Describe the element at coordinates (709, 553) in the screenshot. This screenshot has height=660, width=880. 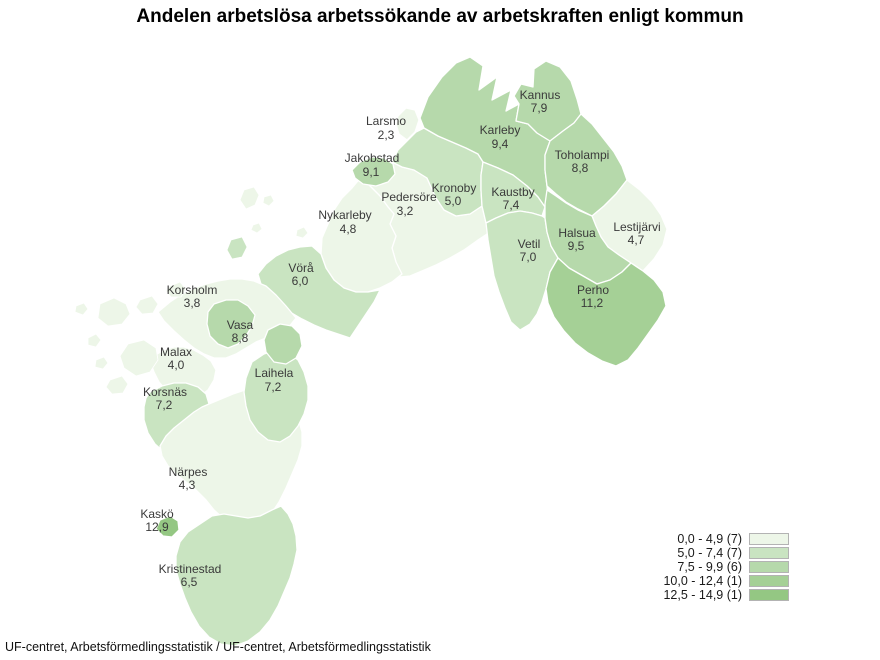
I see `legend-label: 5,0 - 7,4 (7)` at that location.